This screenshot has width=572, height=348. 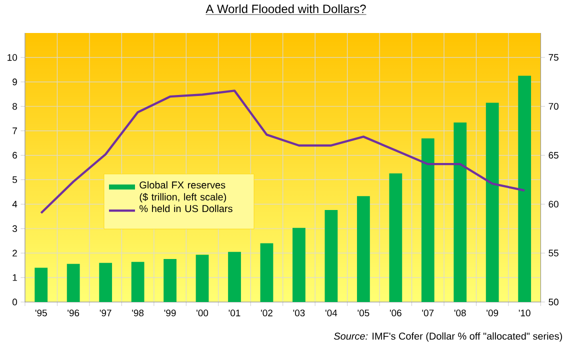 What do you see at coordinates (448, 337) in the screenshot?
I see `text: Source: IMF's Cofer (Dollar % off "allocated" series)` at bounding box center [448, 337].